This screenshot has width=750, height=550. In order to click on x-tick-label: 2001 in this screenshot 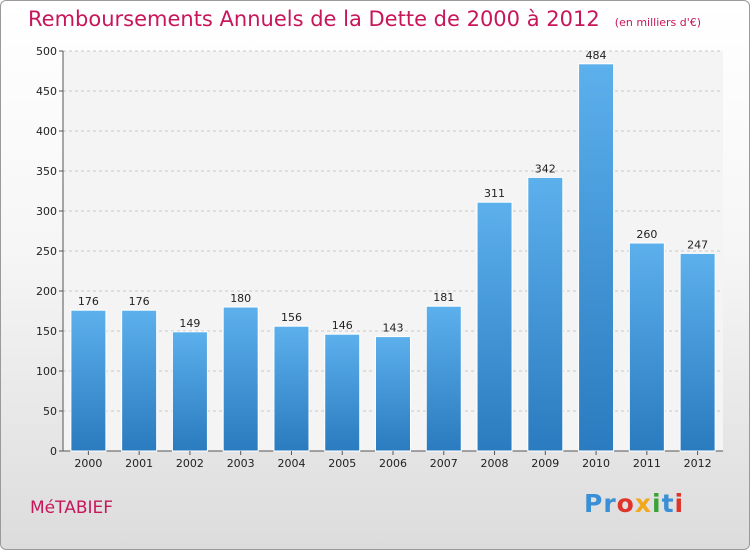, I will do `click(139, 463)`.